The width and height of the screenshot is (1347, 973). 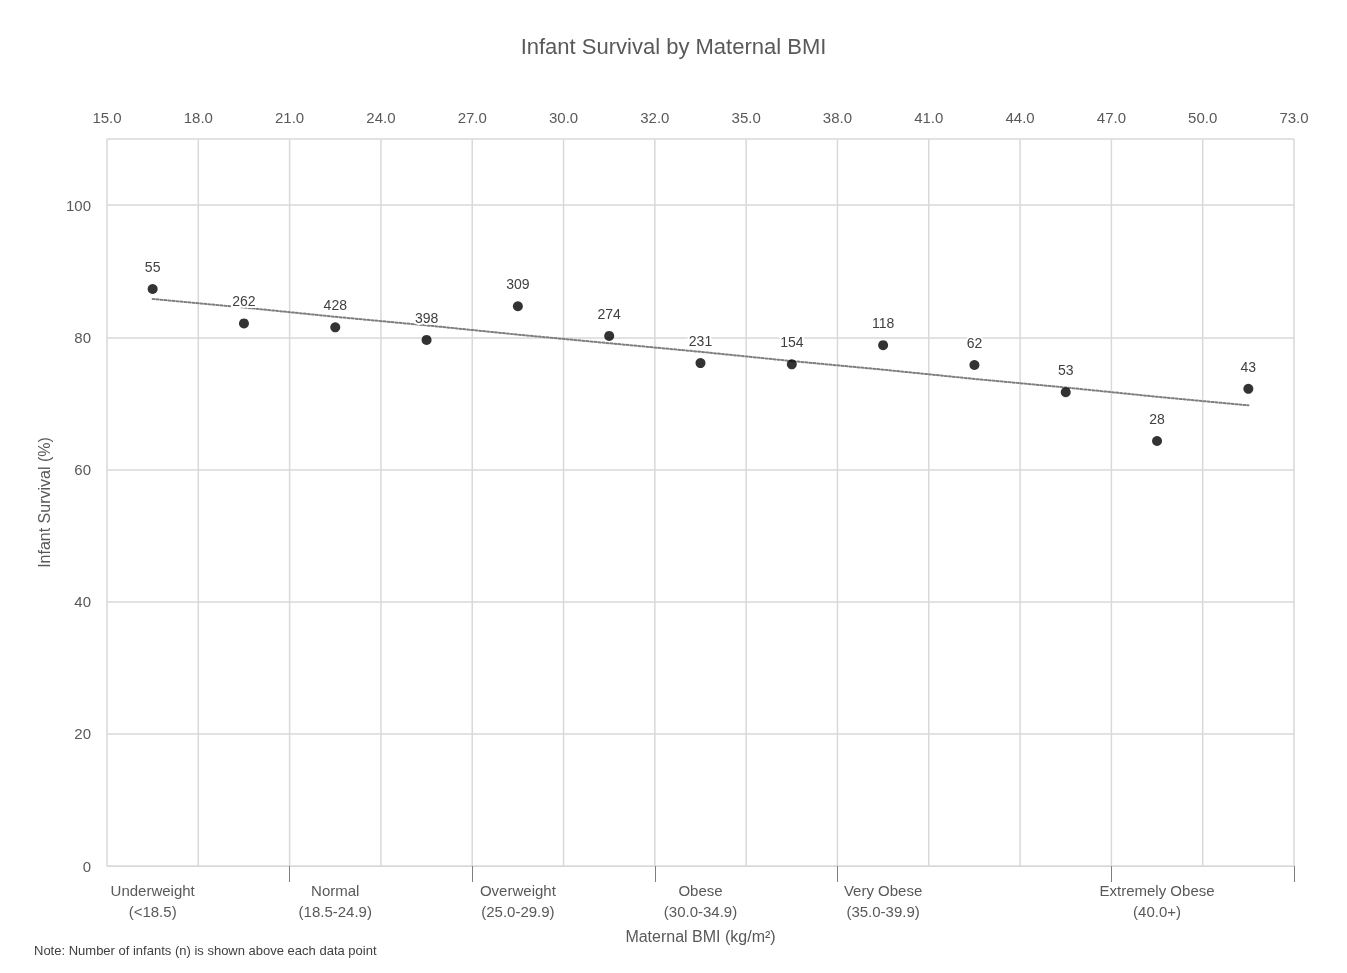 I want to click on y-tick-label: 80, so click(x=82, y=337).